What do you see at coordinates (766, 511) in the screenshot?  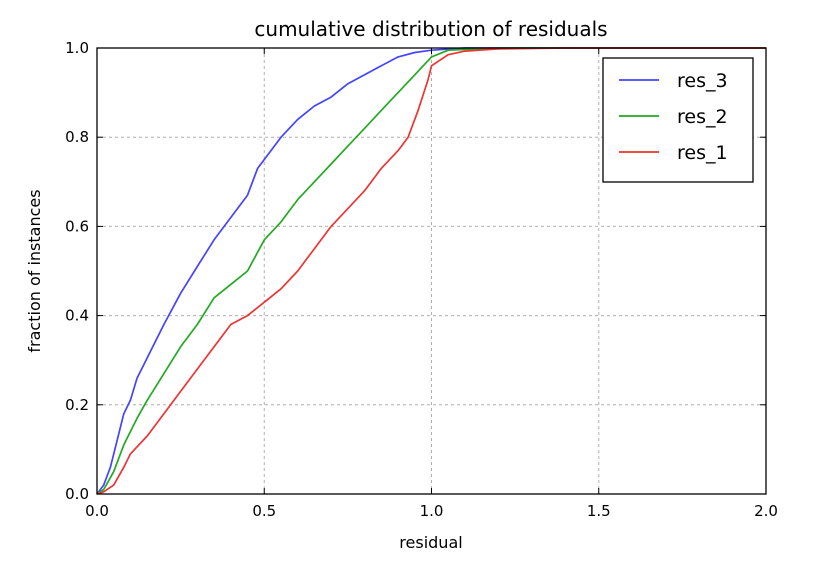 I see `x-tick-label: 2.0` at bounding box center [766, 511].